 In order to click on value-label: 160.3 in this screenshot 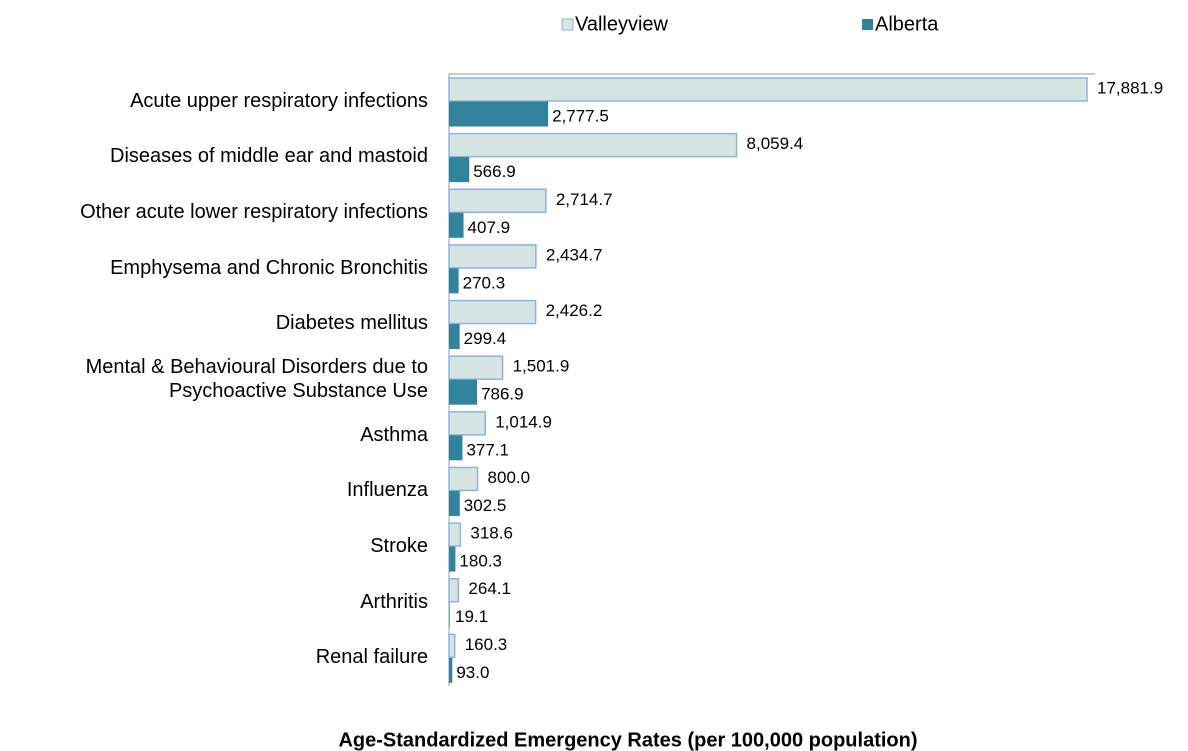, I will do `click(486, 644)`.